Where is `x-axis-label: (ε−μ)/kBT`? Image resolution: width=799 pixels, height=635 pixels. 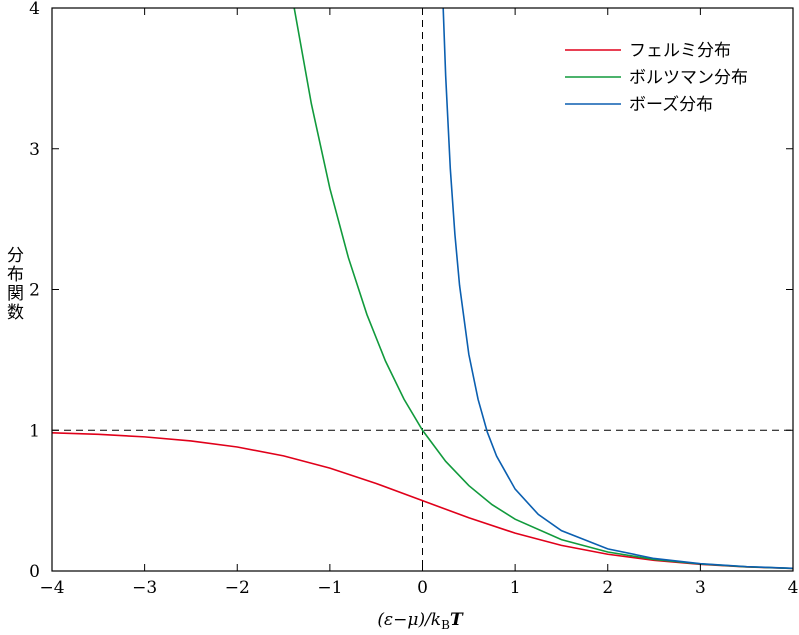 x-axis-label: (ε−μ)/kBT is located at coordinates (420, 621).